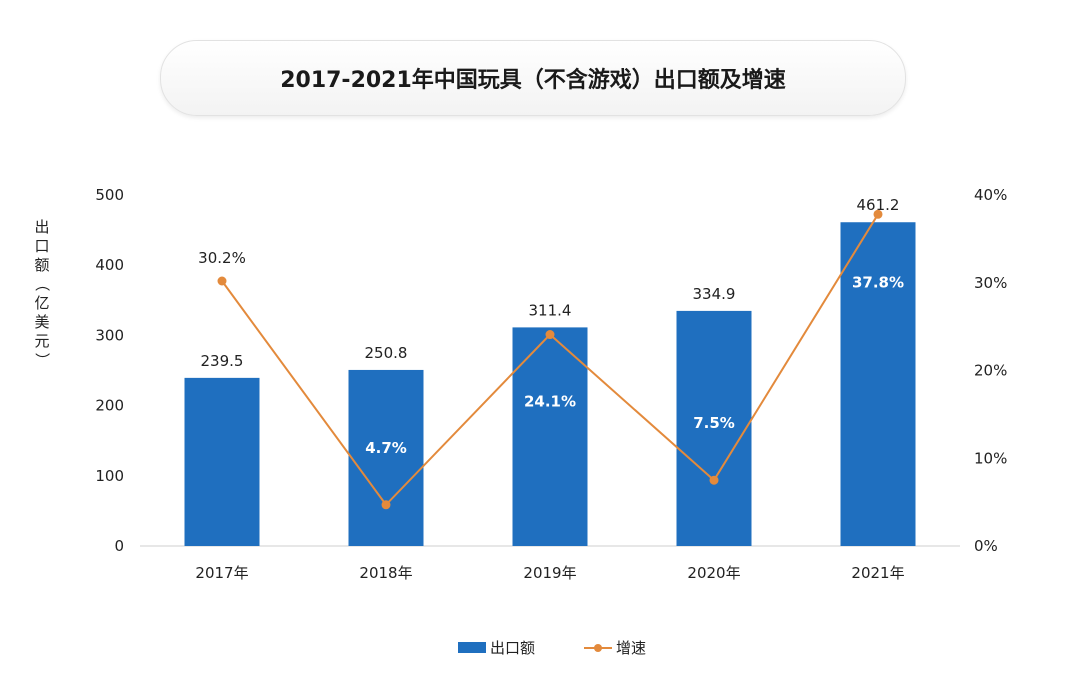  What do you see at coordinates (119, 546) in the screenshot?
I see `y-tick-label: 0` at bounding box center [119, 546].